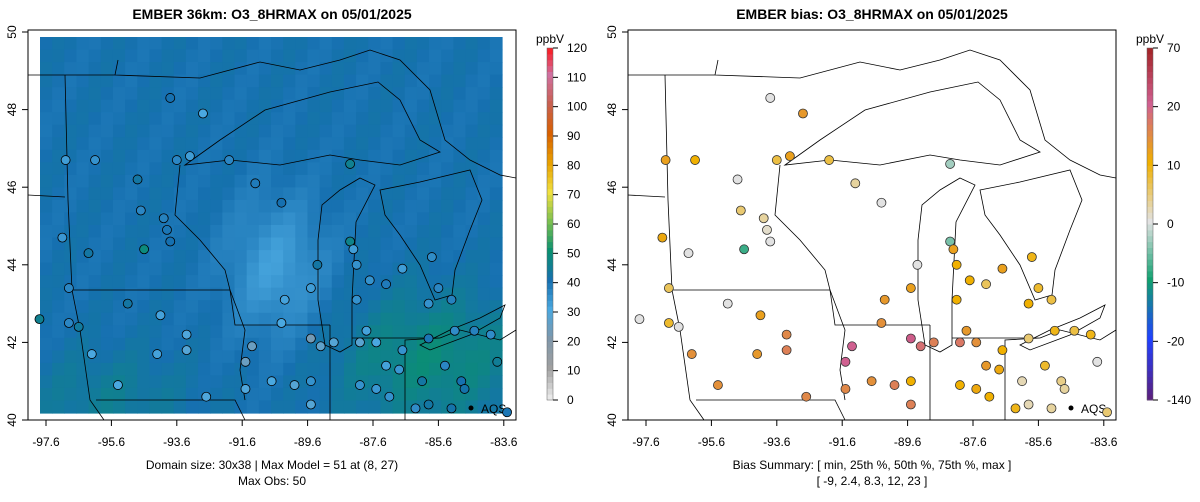  I want to click on x-tick-label: -95.6, so click(712, 442).